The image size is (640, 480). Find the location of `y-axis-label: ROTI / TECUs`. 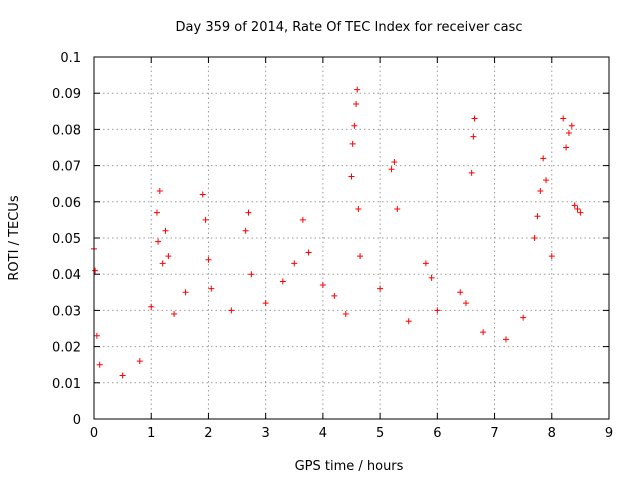

y-axis-label: ROTI / TECUs is located at coordinates (14, 237).